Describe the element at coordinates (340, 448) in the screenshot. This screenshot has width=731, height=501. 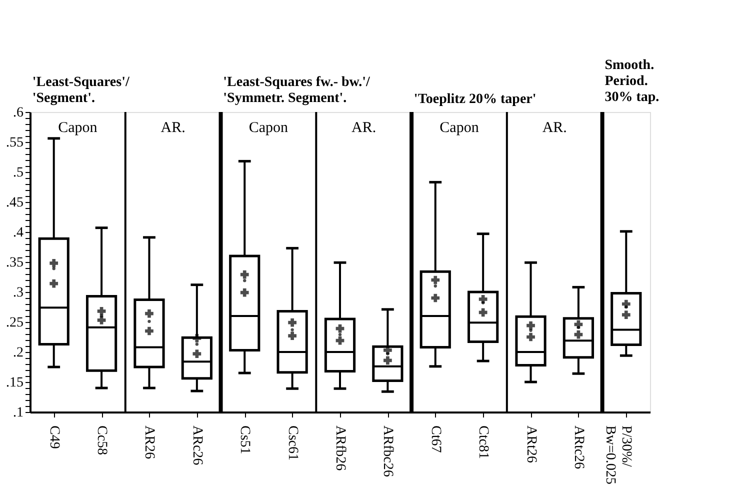
I see `x-tick-label: ARfb26` at that location.